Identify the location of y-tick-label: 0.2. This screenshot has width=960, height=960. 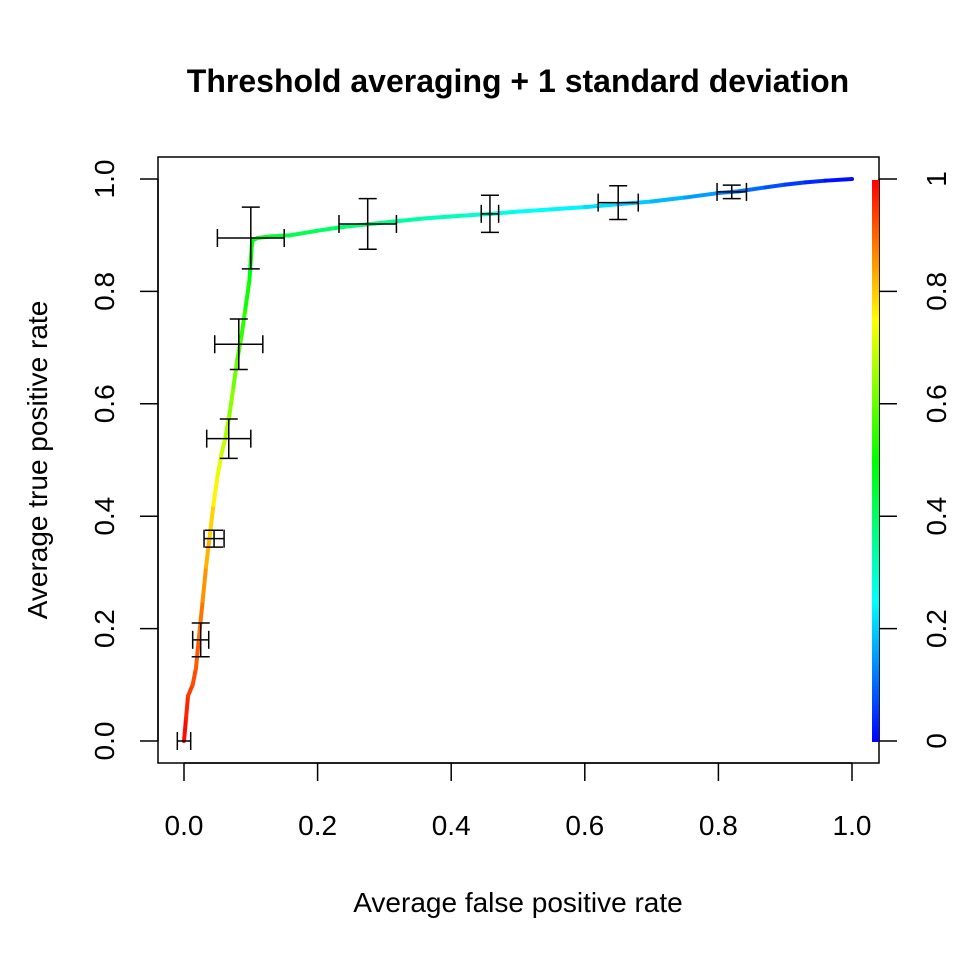
(104, 628).